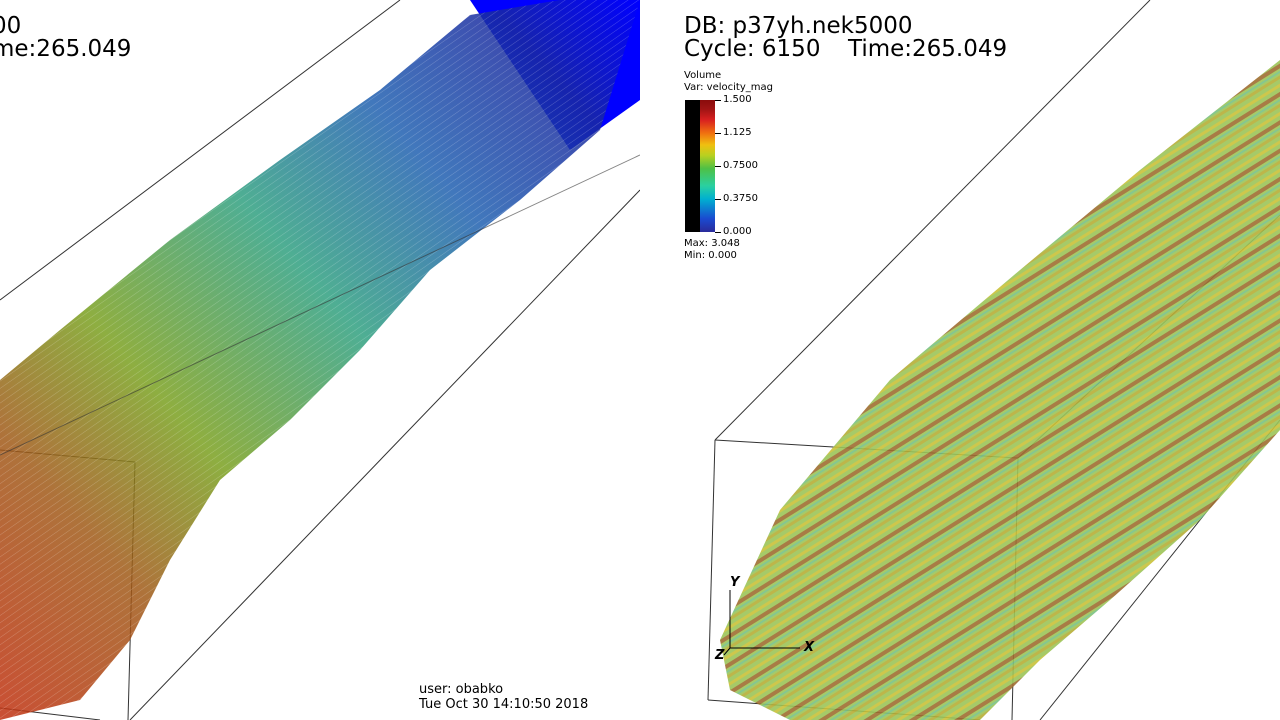 The width and height of the screenshot is (1280, 720). Describe the element at coordinates (200, 150) in the screenshot. I see `left-box-edge` at that location.